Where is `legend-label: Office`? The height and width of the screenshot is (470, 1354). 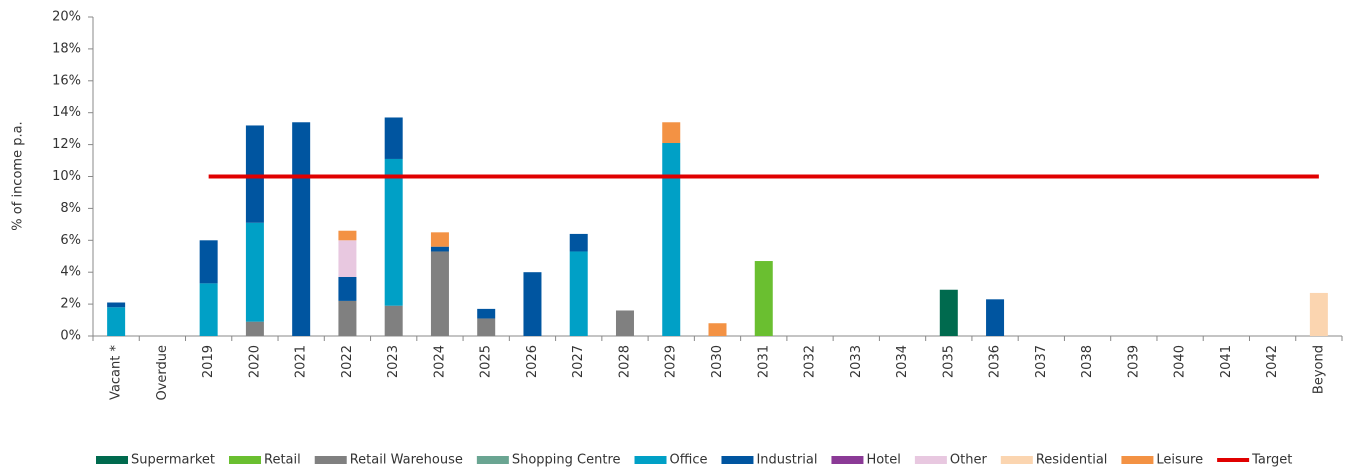 legend-label: Office is located at coordinates (689, 460).